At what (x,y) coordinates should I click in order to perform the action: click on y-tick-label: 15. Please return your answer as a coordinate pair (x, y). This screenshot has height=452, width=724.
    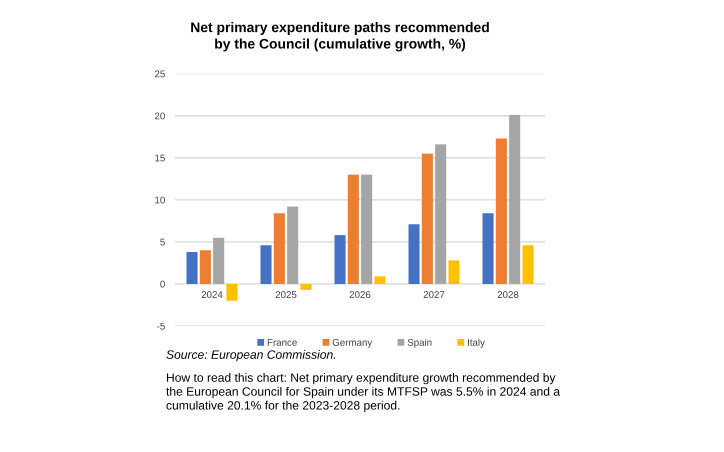
    Looking at the image, I should click on (160, 158).